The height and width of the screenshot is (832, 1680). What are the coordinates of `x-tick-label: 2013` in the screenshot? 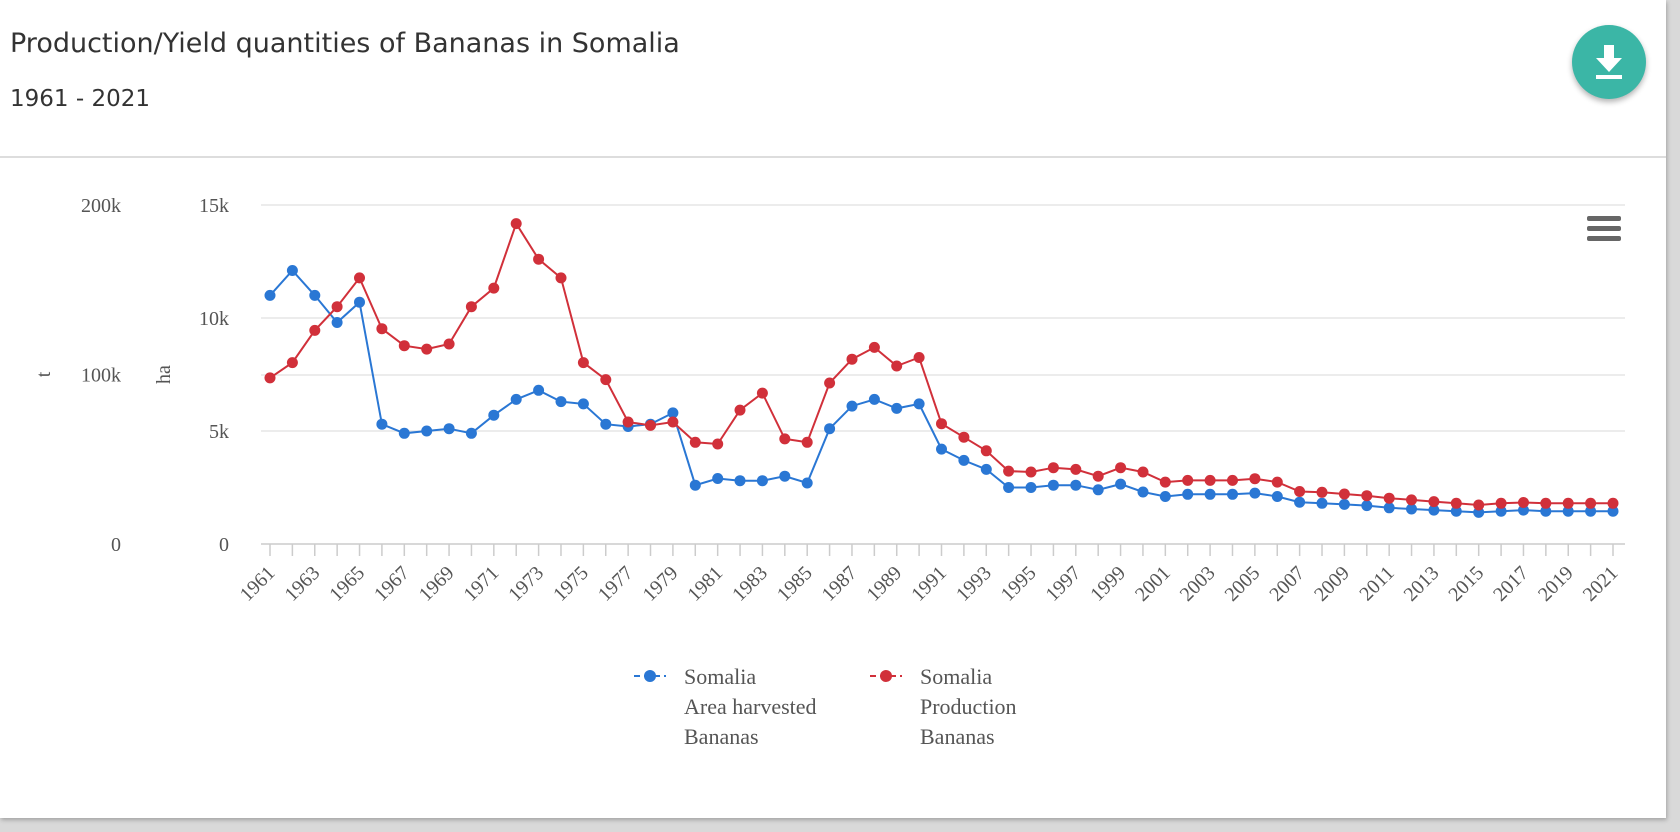 It's located at (1422, 584).